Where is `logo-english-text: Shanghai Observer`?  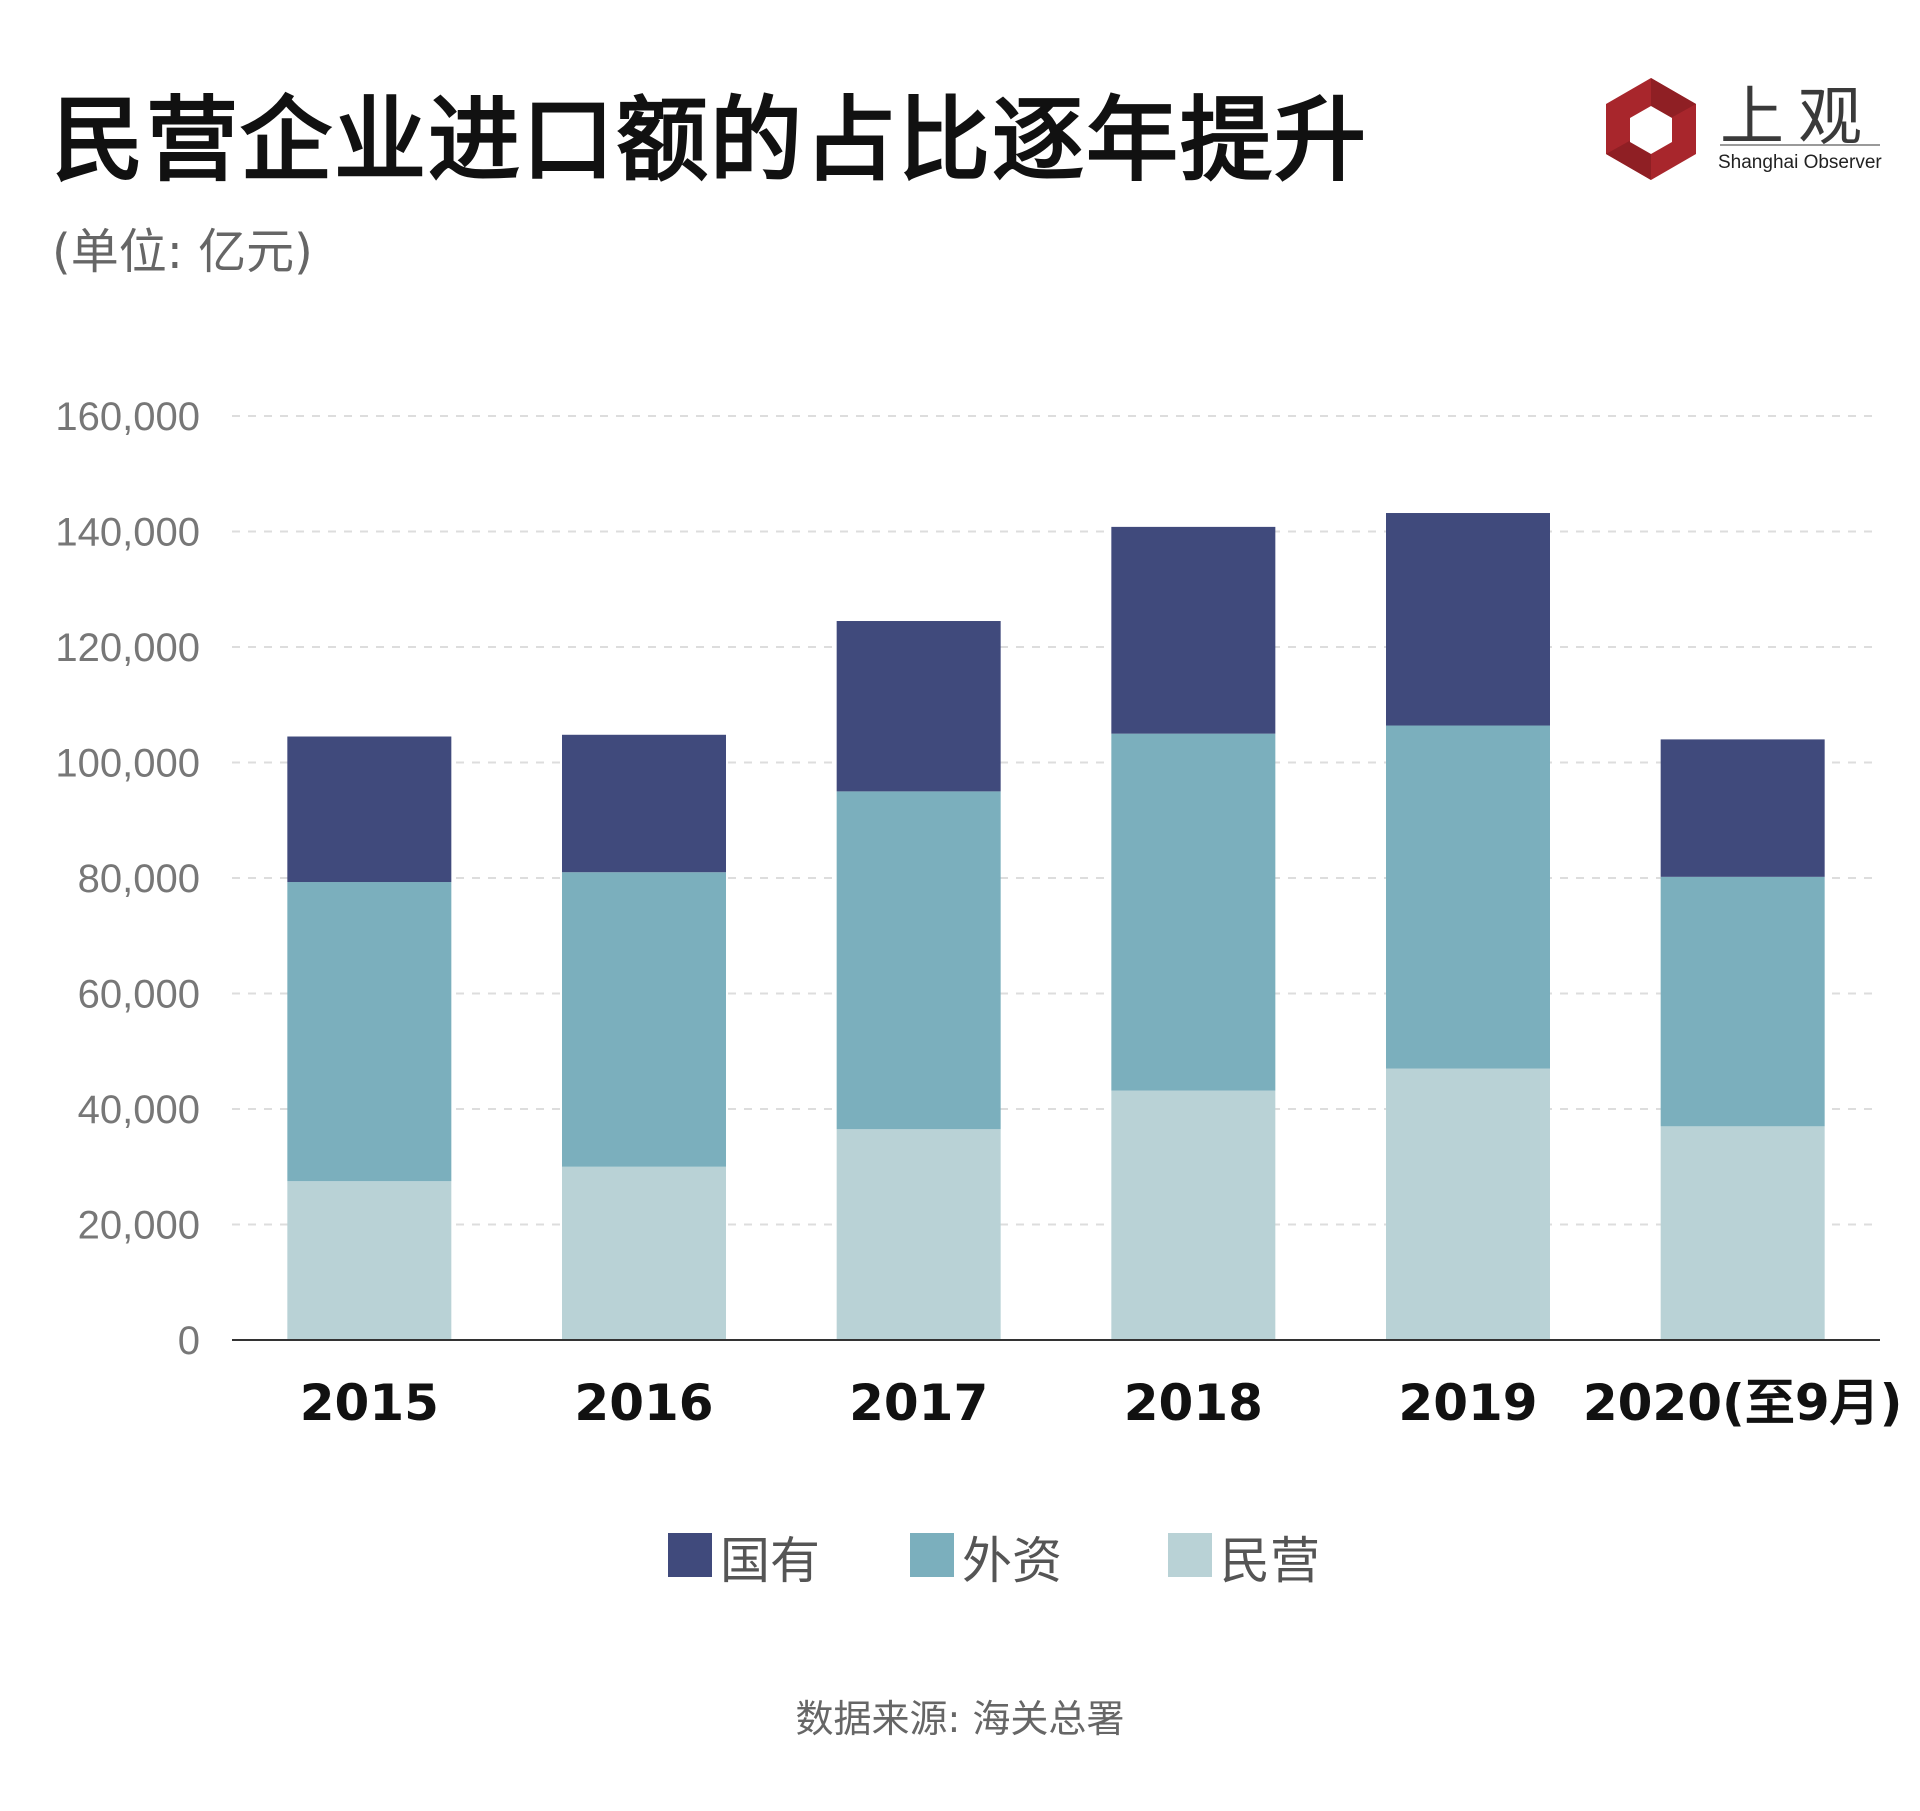 logo-english-text: Shanghai Observer is located at coordinates (1800, 162).